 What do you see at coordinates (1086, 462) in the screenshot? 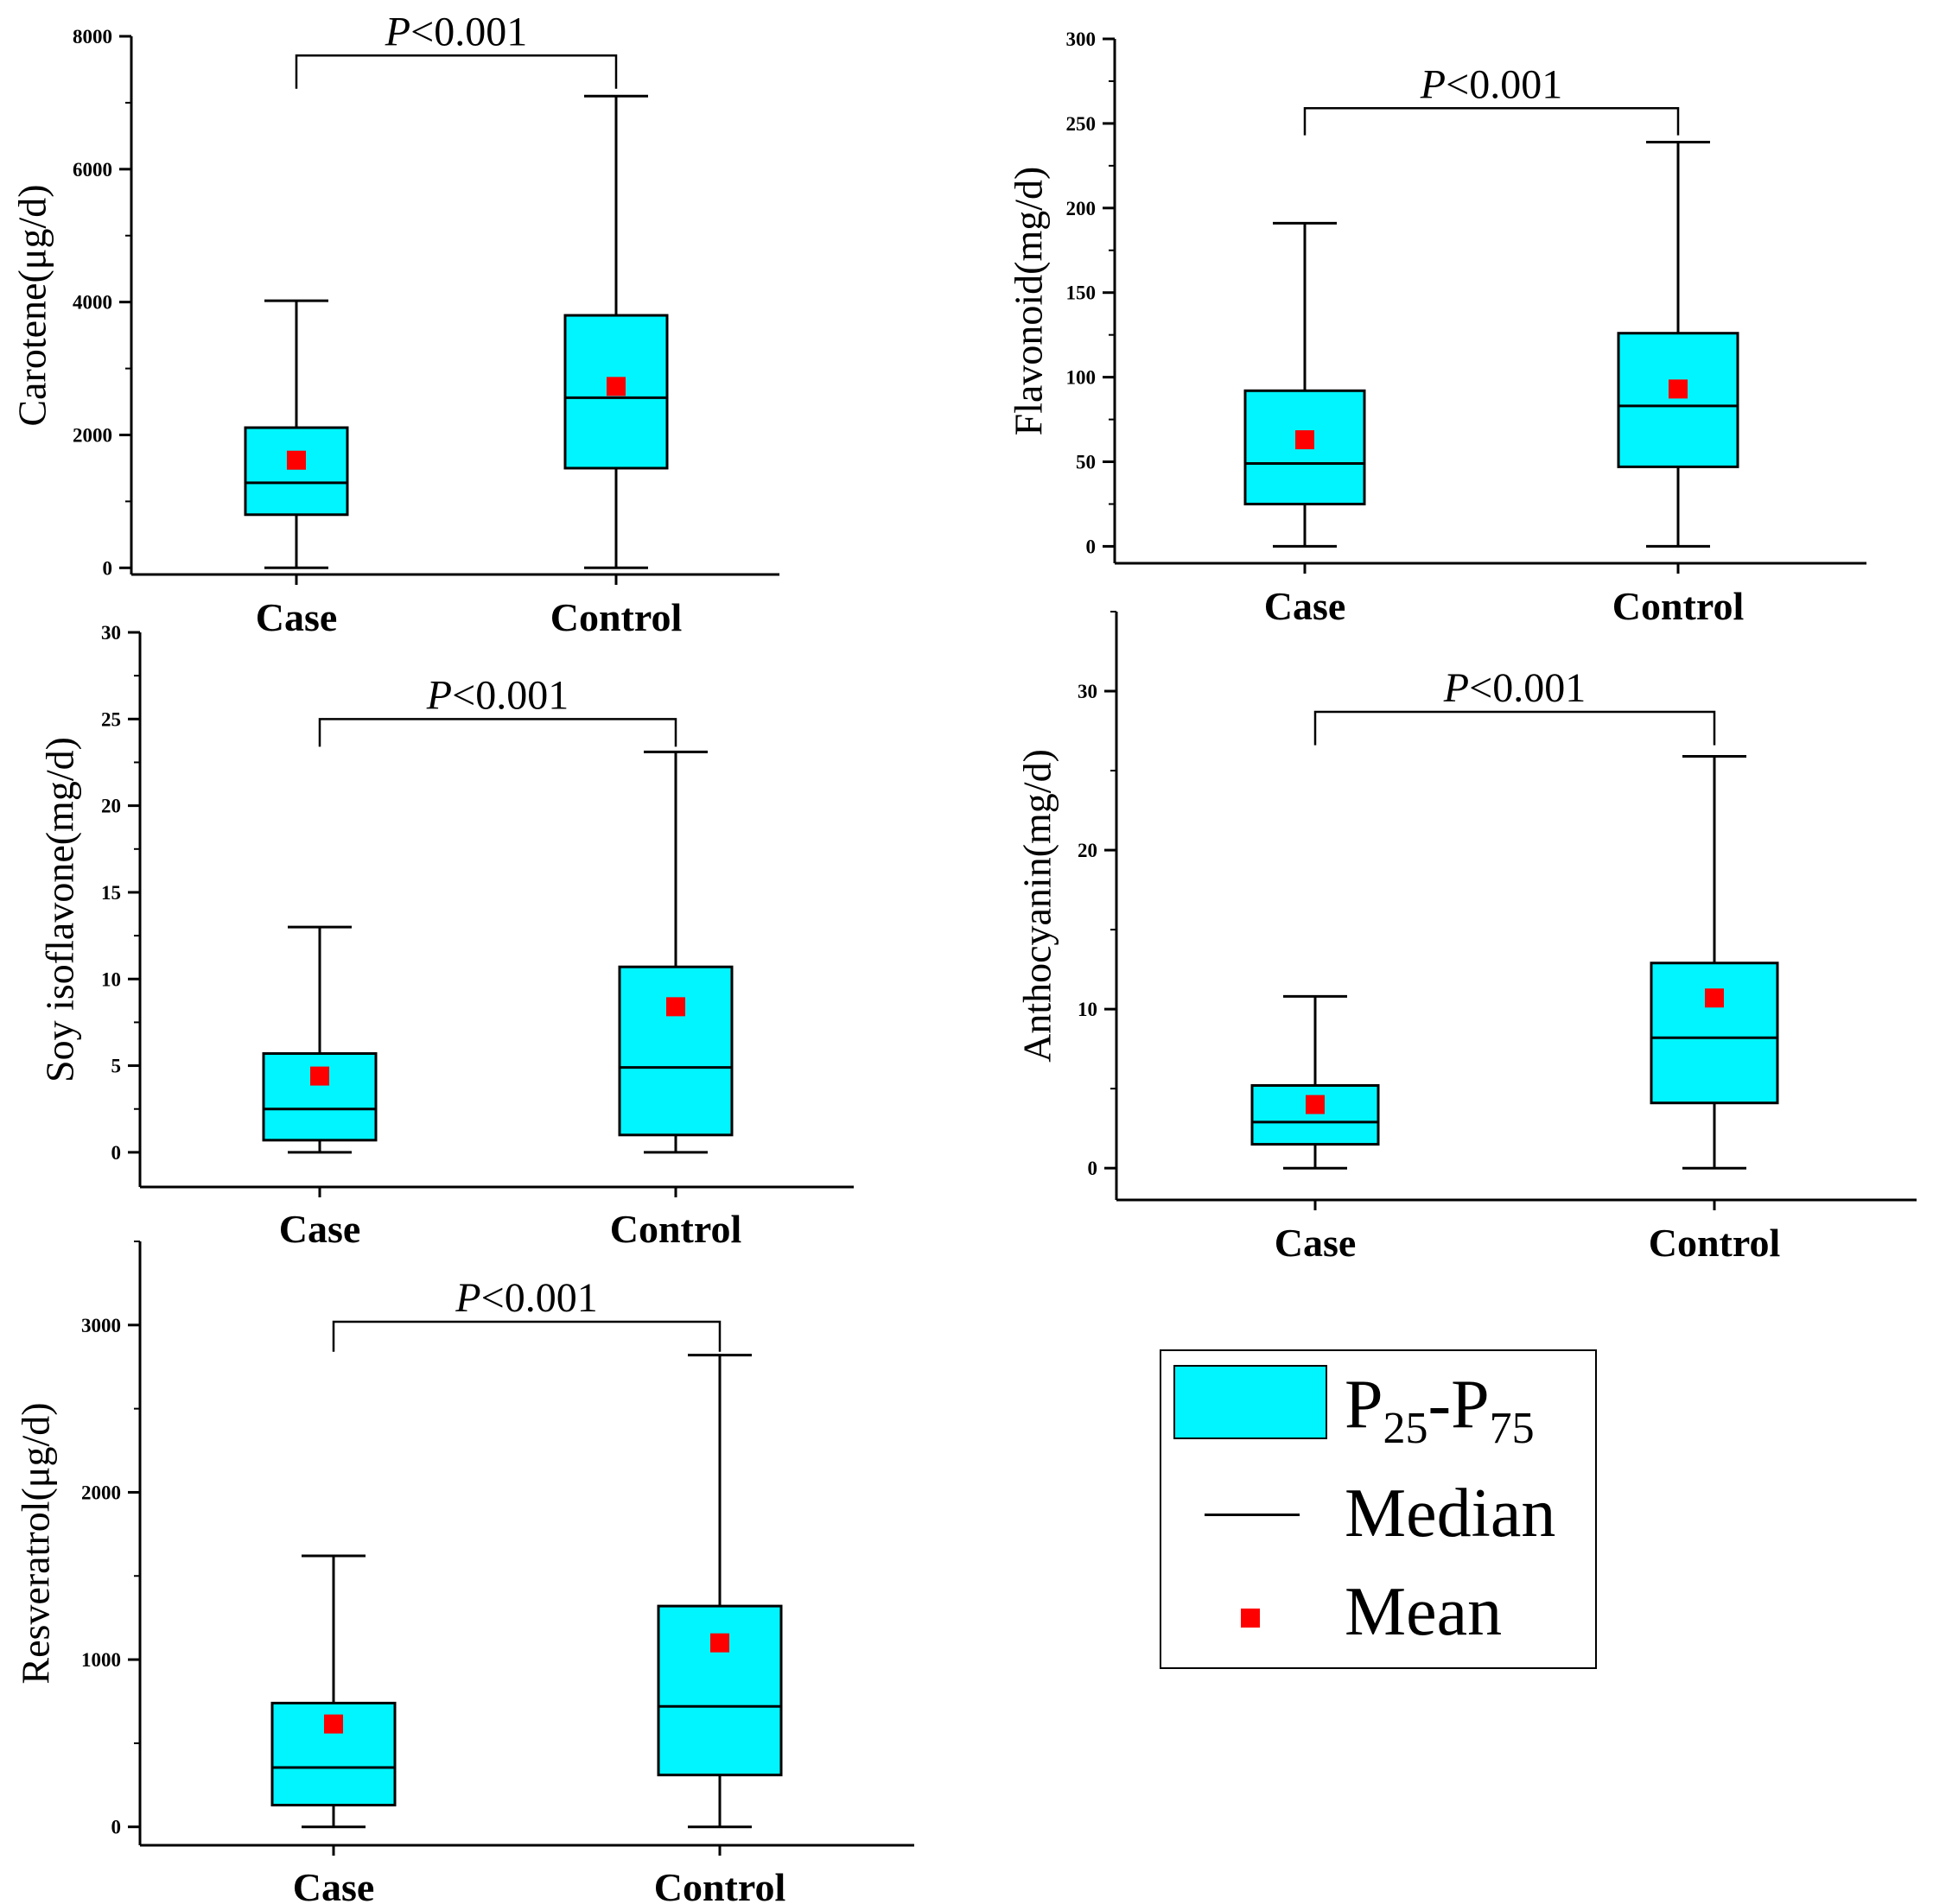
I see `y-tick-label: 50` at bounding box center [1086, 462].